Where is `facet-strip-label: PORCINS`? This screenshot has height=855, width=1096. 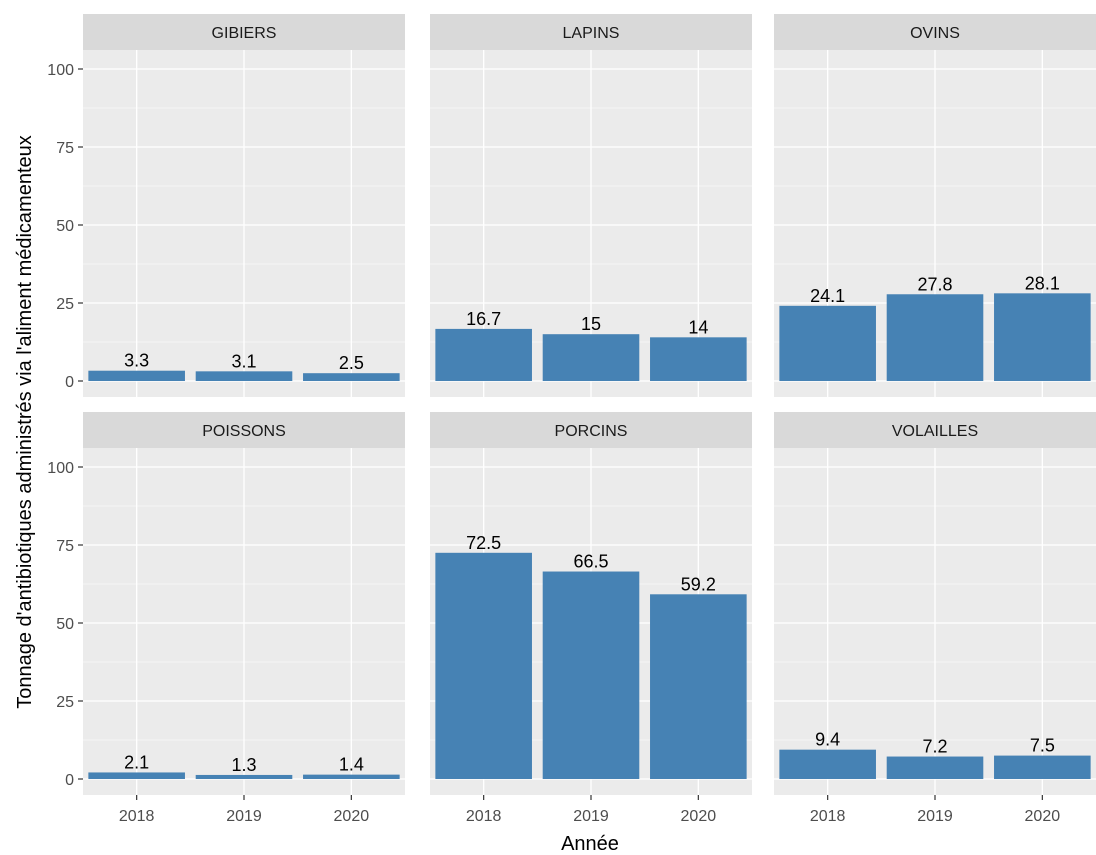 facet-strip-label: PORCINS is located at coordinates (591, 431).